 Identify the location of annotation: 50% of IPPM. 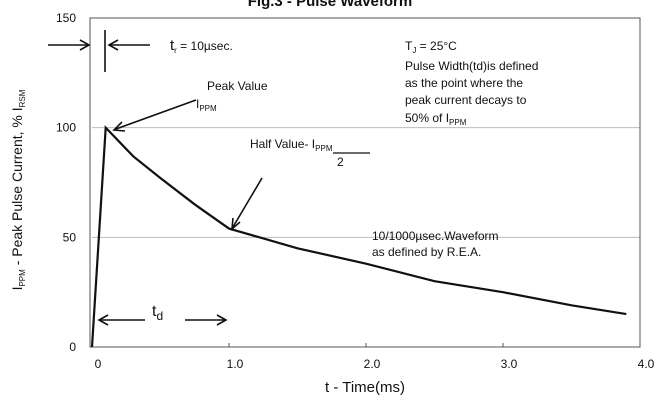
(436, 119).